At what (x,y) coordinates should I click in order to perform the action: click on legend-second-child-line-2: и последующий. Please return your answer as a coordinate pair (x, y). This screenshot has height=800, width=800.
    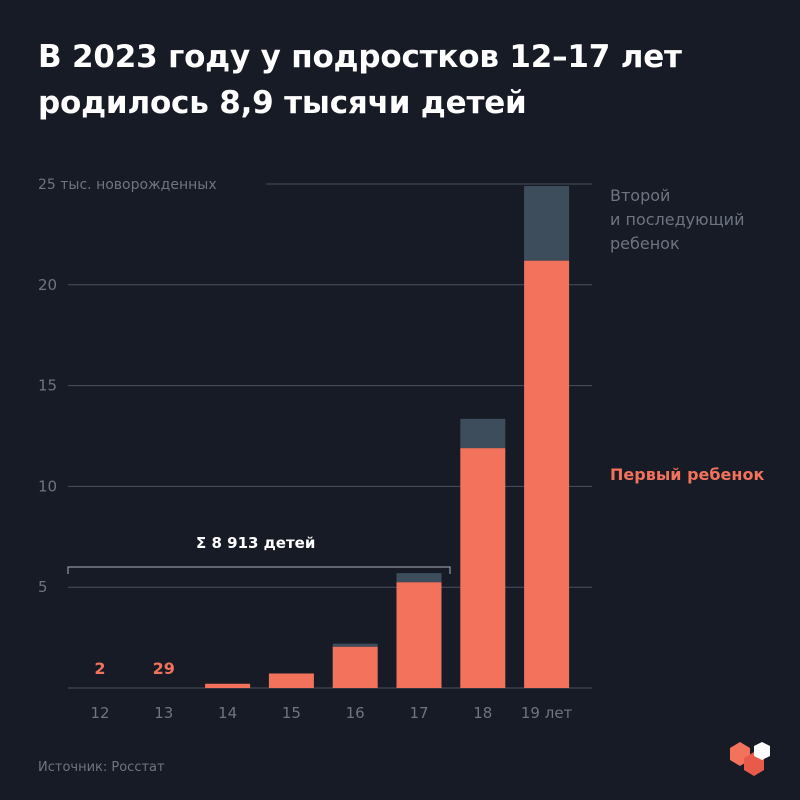
    Looking at the image, I should click on (677, 219).